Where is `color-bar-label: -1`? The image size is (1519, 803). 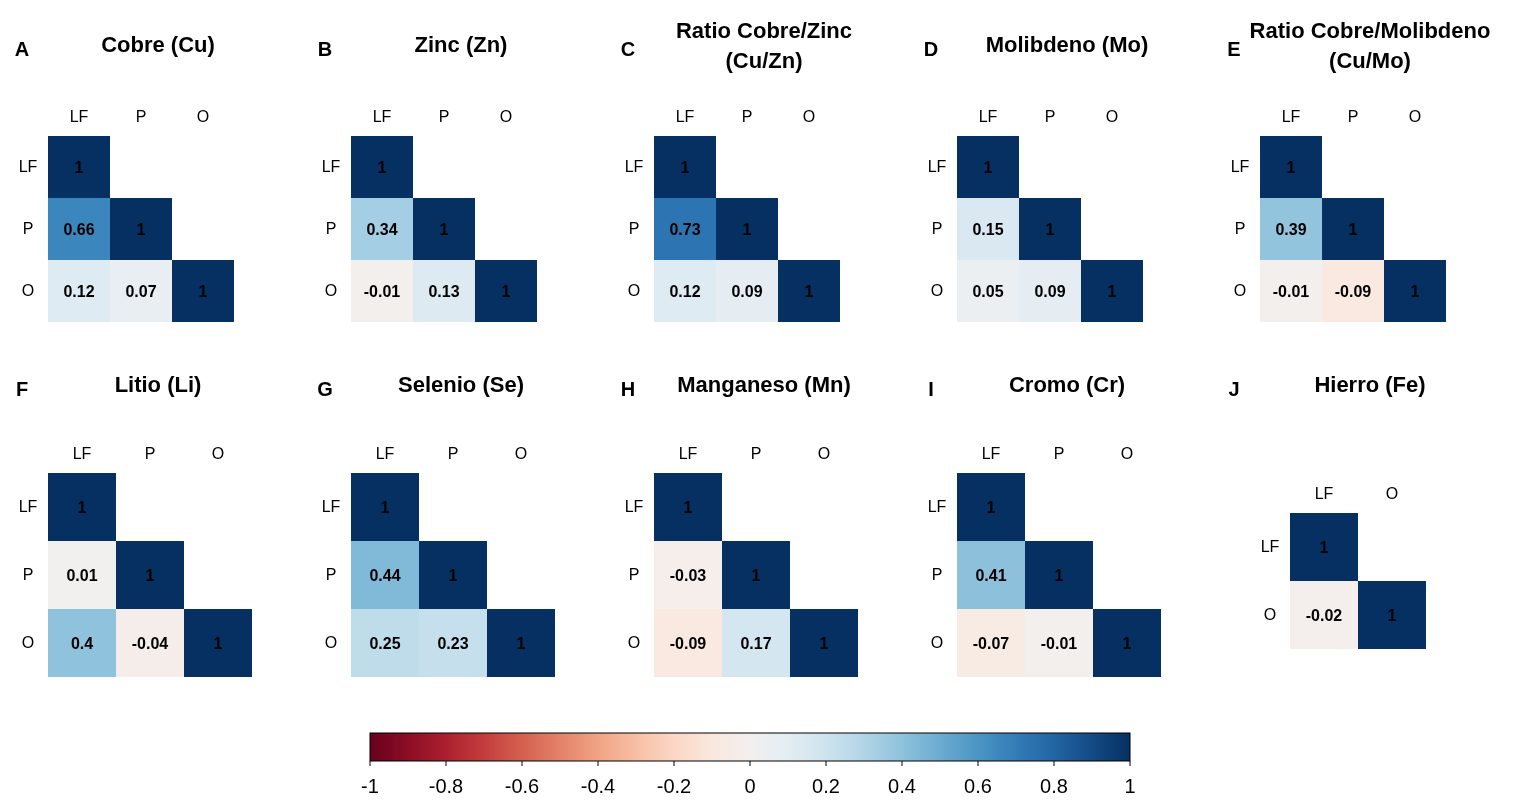
color-bar-label: -1 is located at coordinates (370, 786).